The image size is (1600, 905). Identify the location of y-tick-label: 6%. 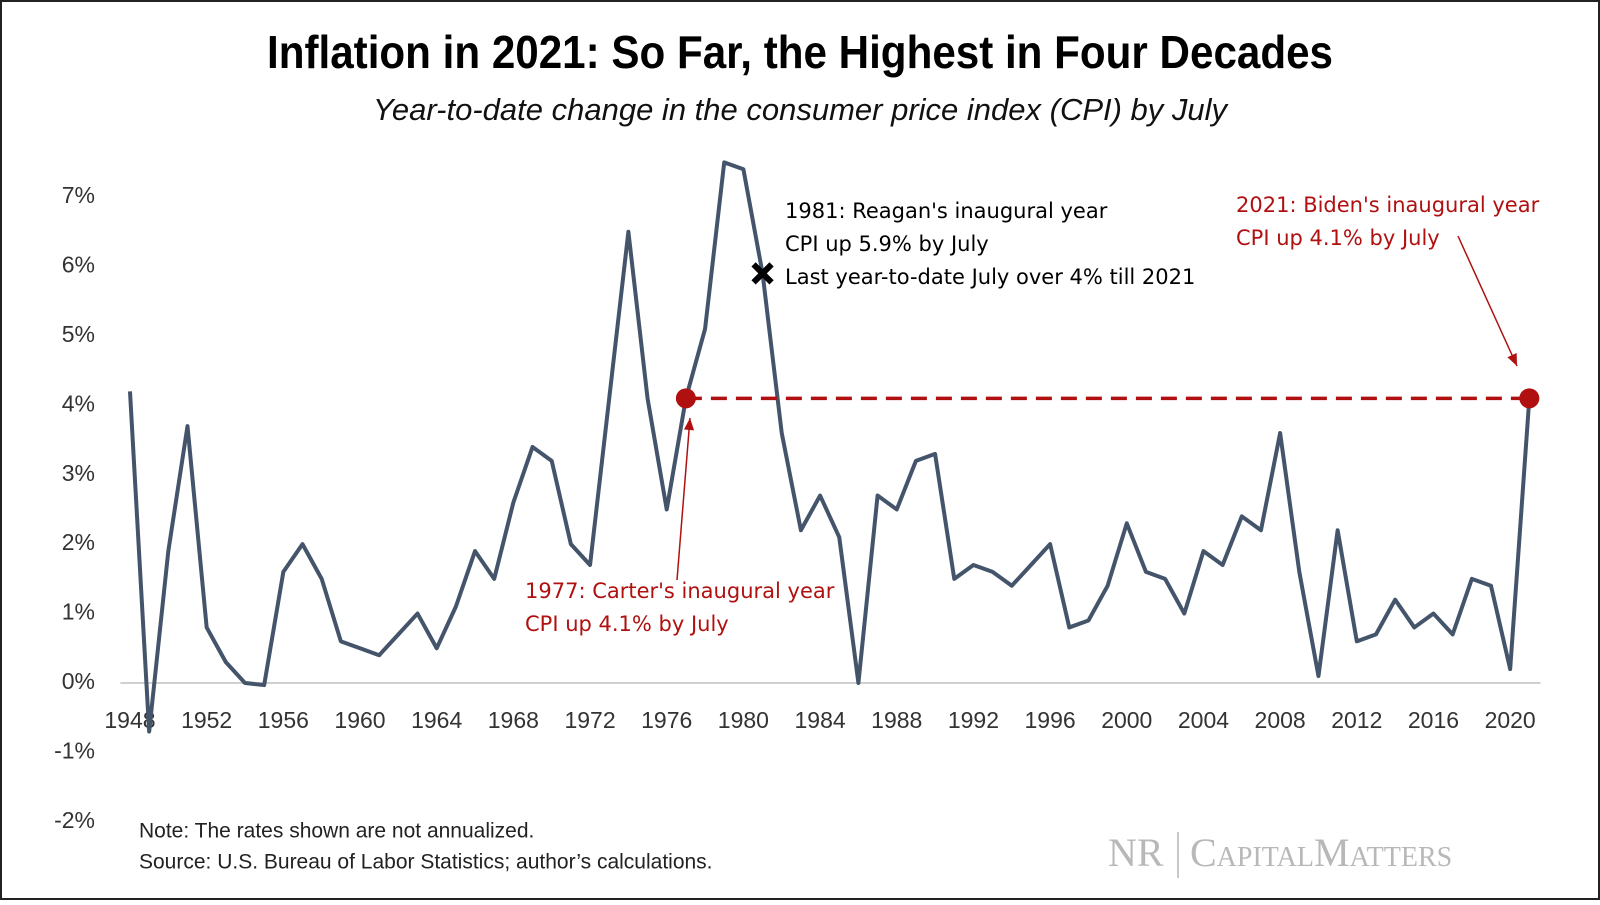
(78, 265).